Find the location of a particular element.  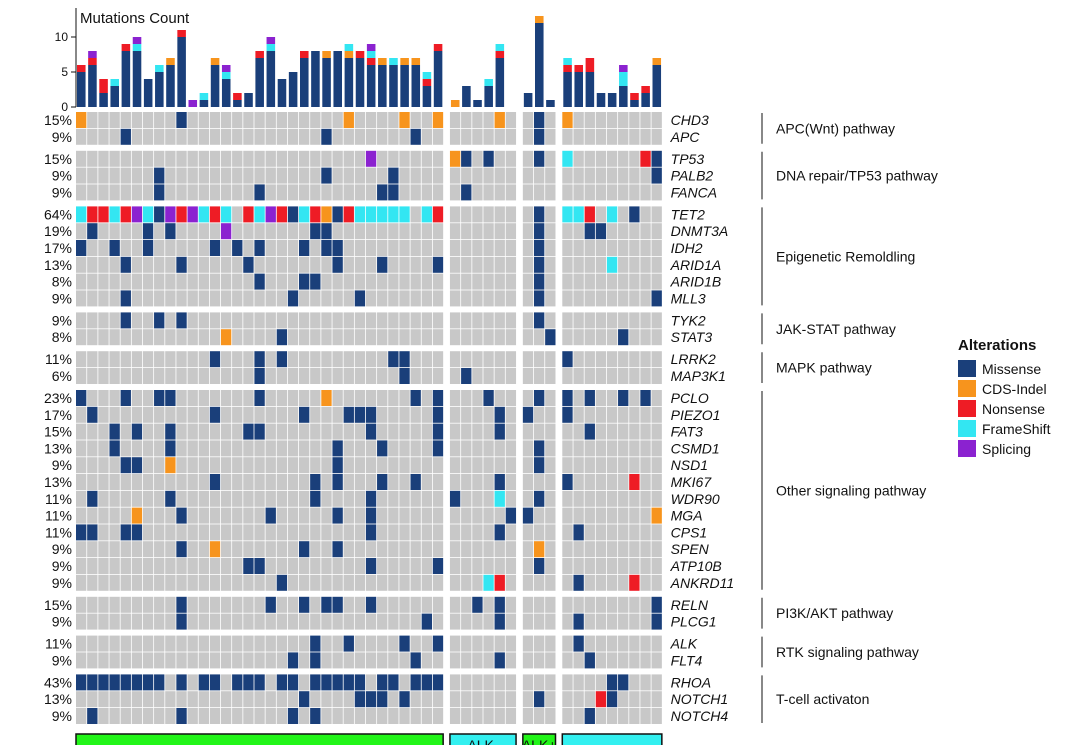

pathway-label: APC(Wnt) pathway is located at coordinates (835, 128).